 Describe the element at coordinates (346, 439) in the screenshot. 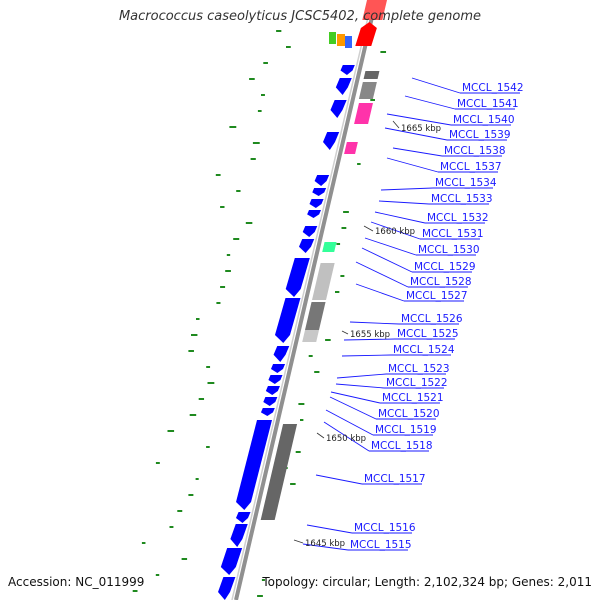

I see `tick-label-3: 1650 kbp` at that location.